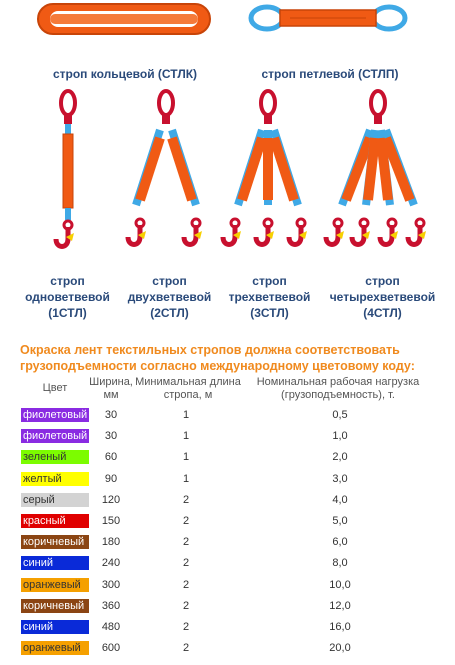 The height and width of the screenshot is (665, 455). What do you see at coordinates (111, 521) in the screenshot?
I see `width-cell: 150` at bounding box center [111, 521].